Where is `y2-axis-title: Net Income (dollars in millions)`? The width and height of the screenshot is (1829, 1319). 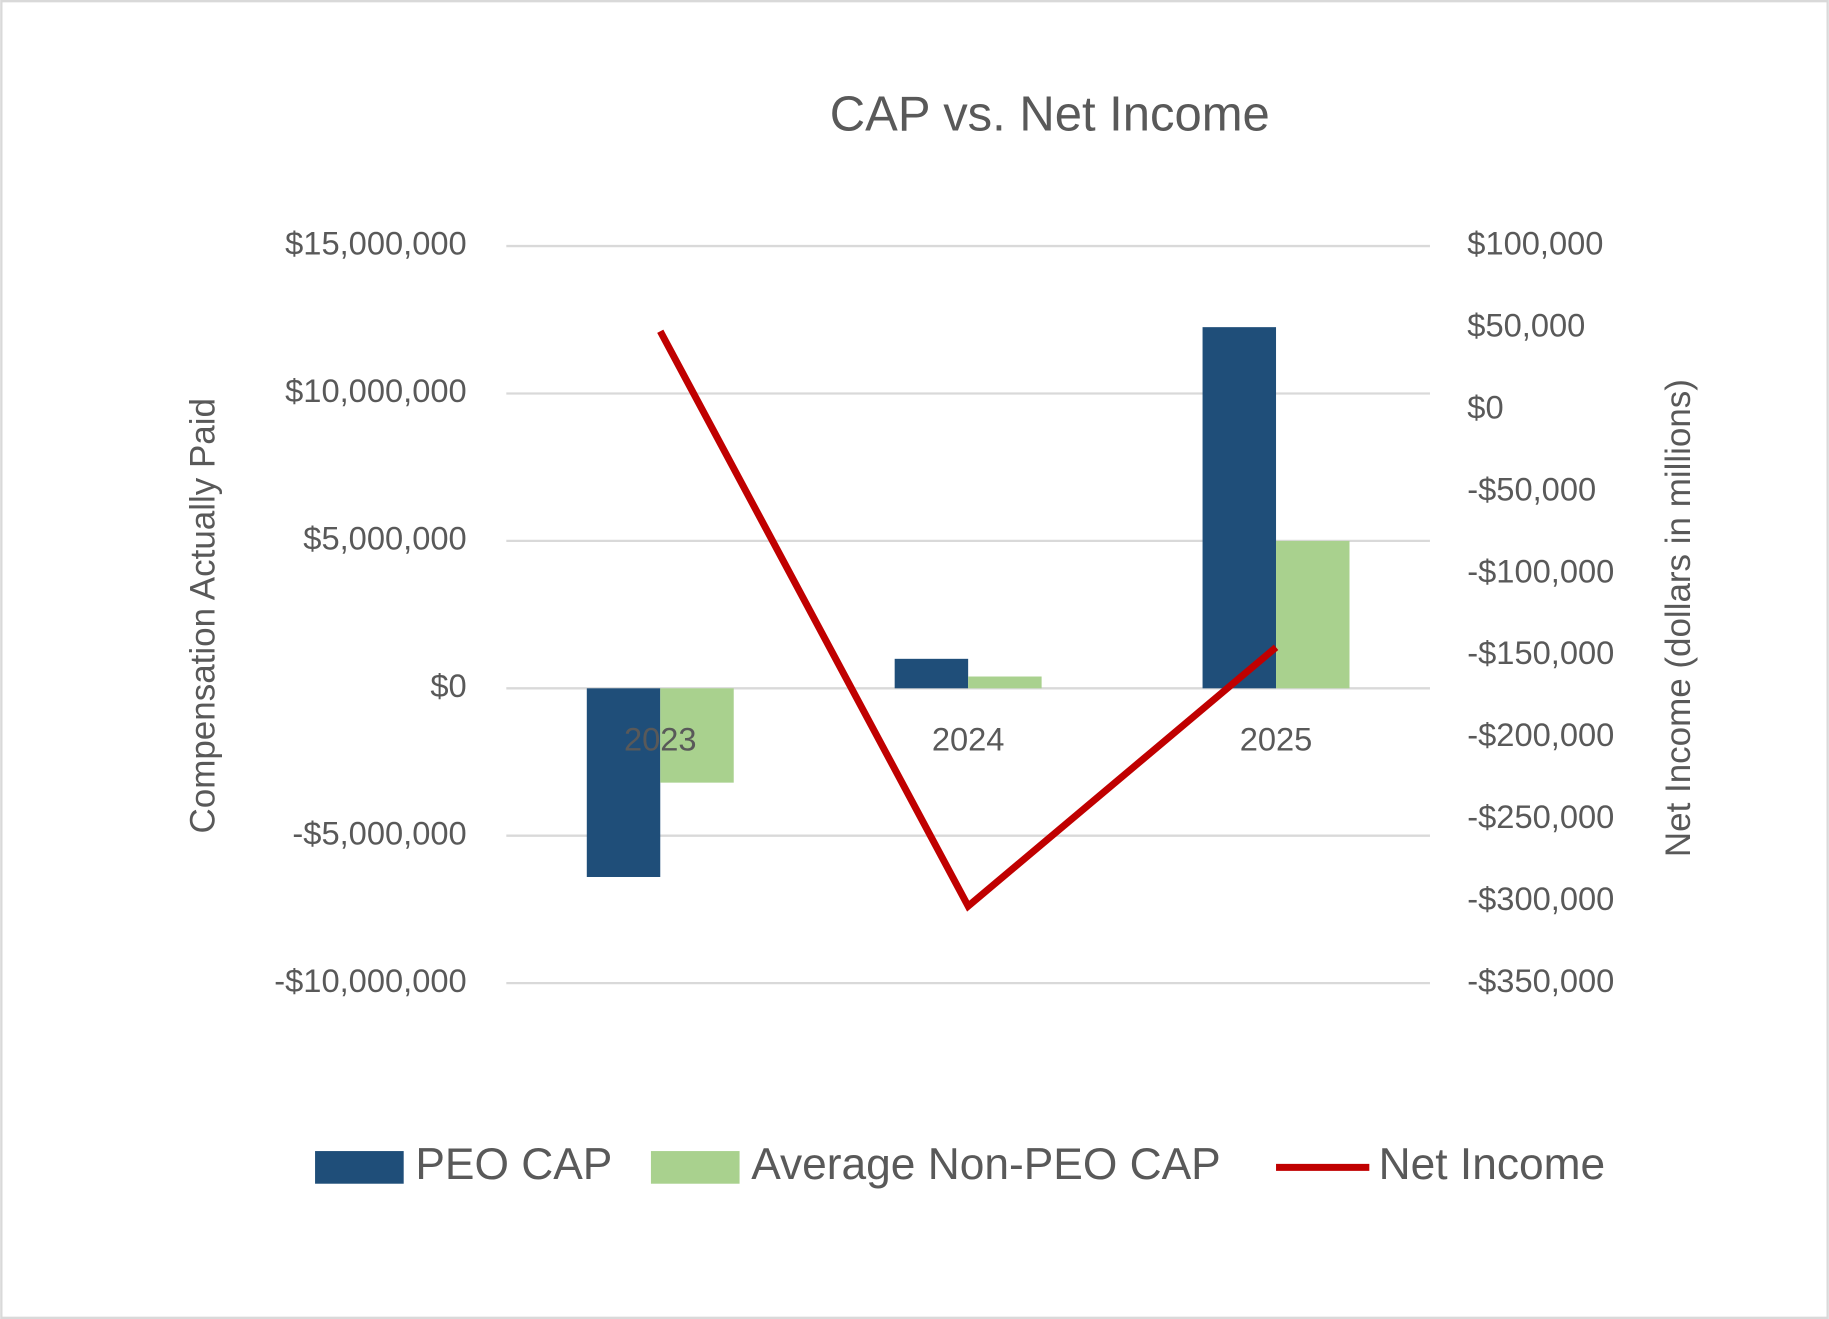 y2-axis-title: Net Income (dollars in millions) is located at coordinates (1678, 618).